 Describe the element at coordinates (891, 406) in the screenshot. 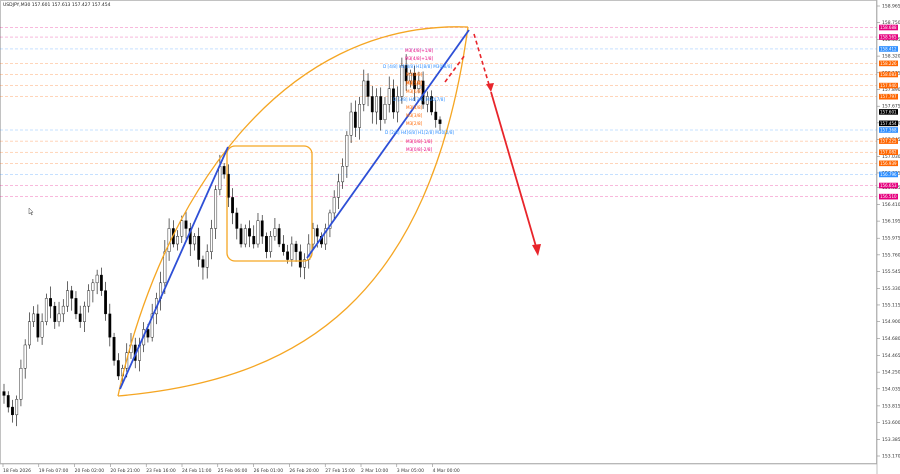

I see `price-tick-label: 153.815` at that location.